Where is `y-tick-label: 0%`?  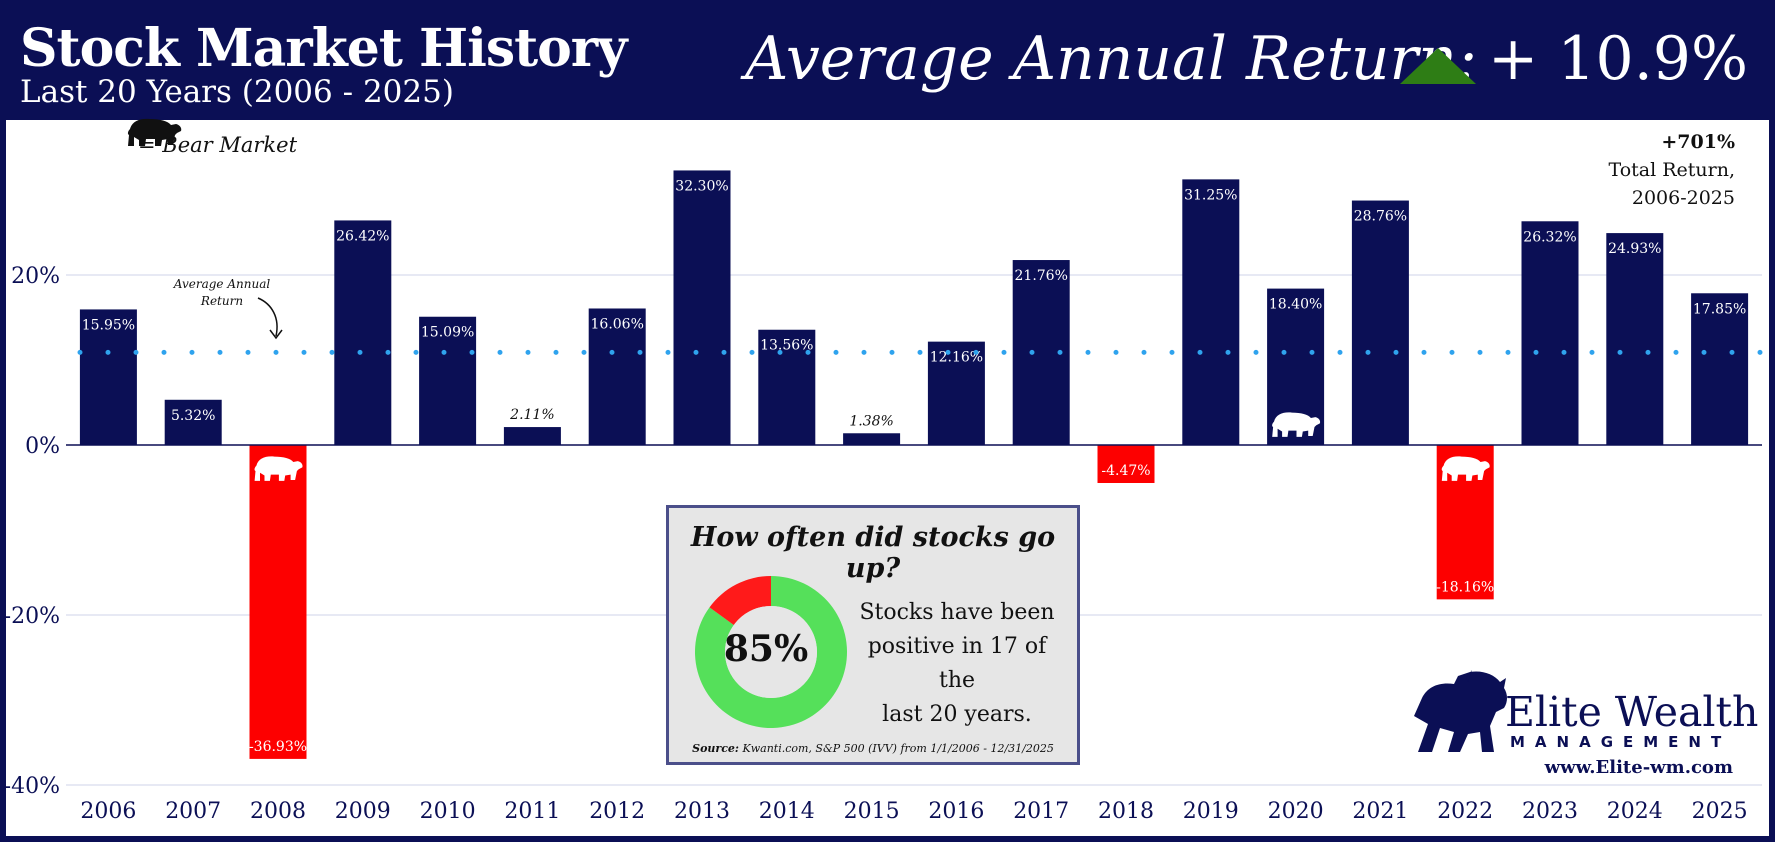
y-tick-label: 0% is located at coordinates (42, 446).